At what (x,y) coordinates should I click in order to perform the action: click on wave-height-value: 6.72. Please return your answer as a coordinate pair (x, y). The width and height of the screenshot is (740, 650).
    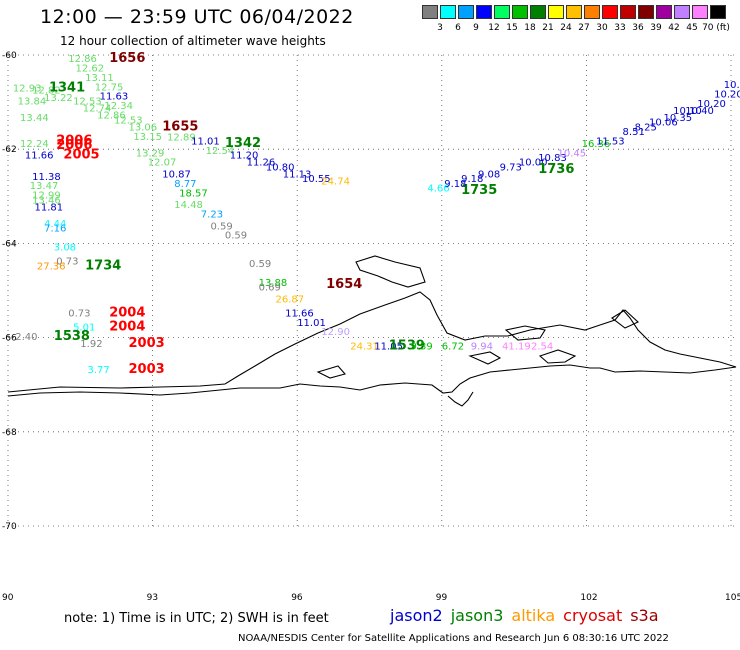
    Looking at the image, I should click on (453, 346).